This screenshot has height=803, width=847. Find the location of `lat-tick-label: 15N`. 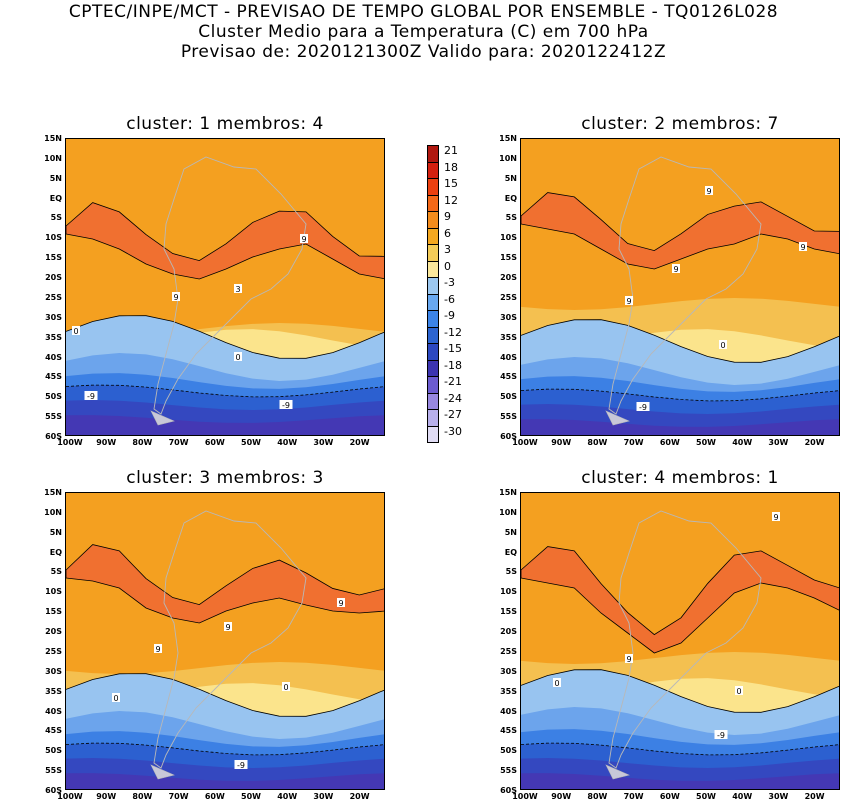

lat-tick-label: 15N is located at coordinates (53, 138).